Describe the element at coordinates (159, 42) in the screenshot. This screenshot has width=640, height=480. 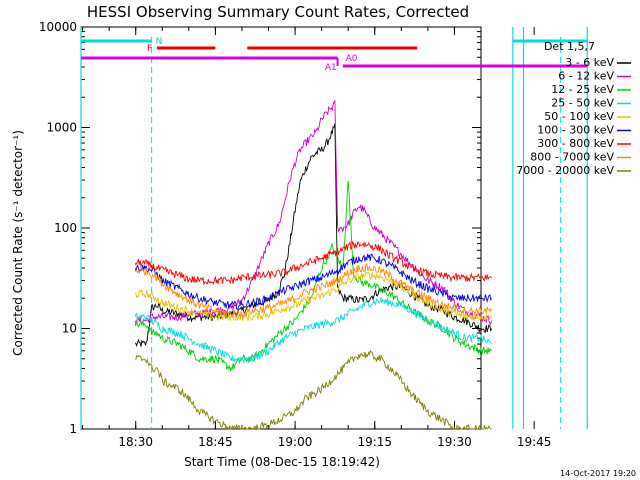
I see `cyan-flag-label: N` at that location.